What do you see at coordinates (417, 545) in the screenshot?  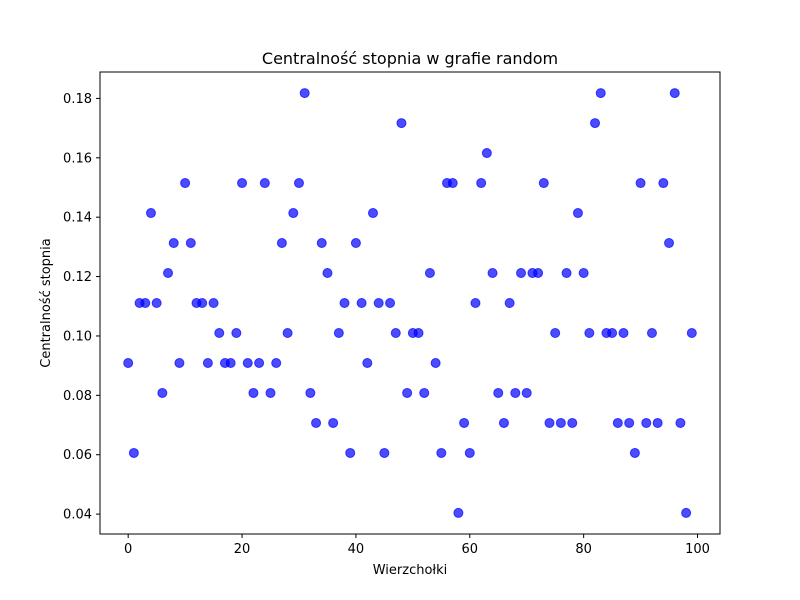 I see `x-axis: 0 20 40 60 80 100` at bounding box center [417, 545].